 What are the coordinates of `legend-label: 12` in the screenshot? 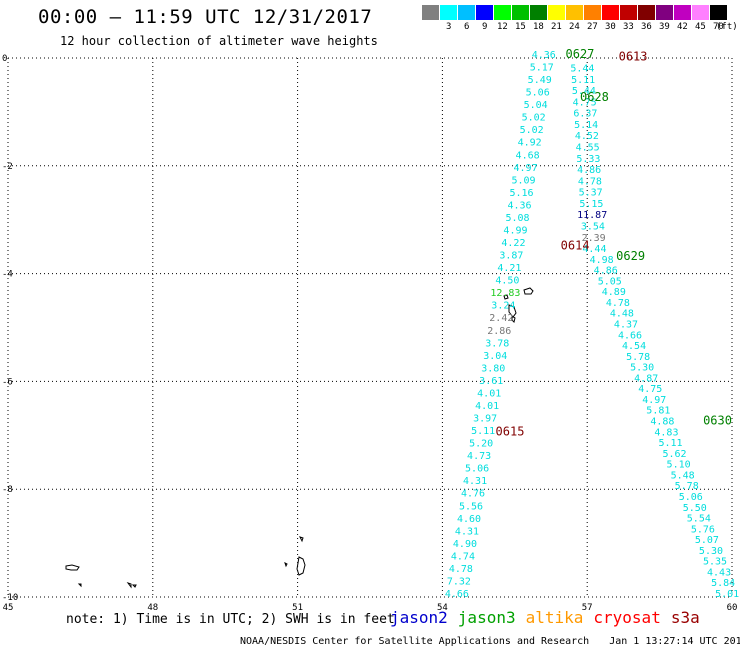 It's located at (502, 27).